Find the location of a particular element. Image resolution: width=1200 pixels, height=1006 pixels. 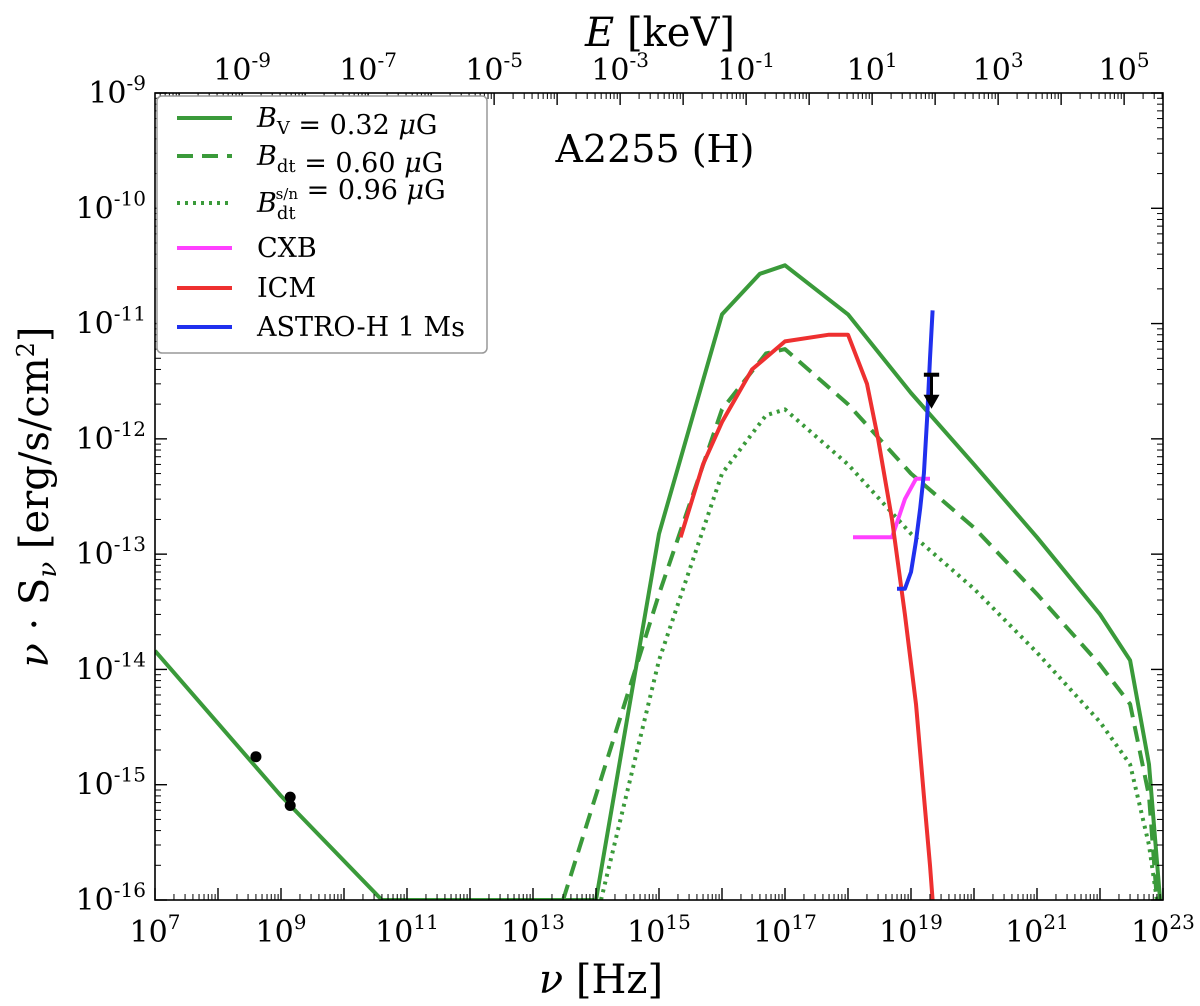

top-tick-label--3: 10⁻³ is located at coordinates (620, 68).